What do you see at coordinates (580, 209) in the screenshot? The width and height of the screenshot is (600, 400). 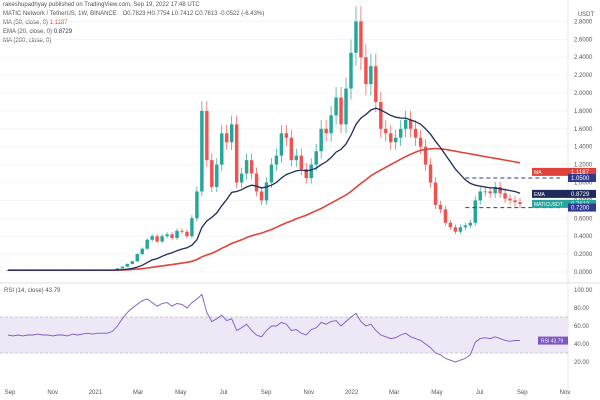 I see `price-label-value: 0.7200` at bounding box center [580, 209].